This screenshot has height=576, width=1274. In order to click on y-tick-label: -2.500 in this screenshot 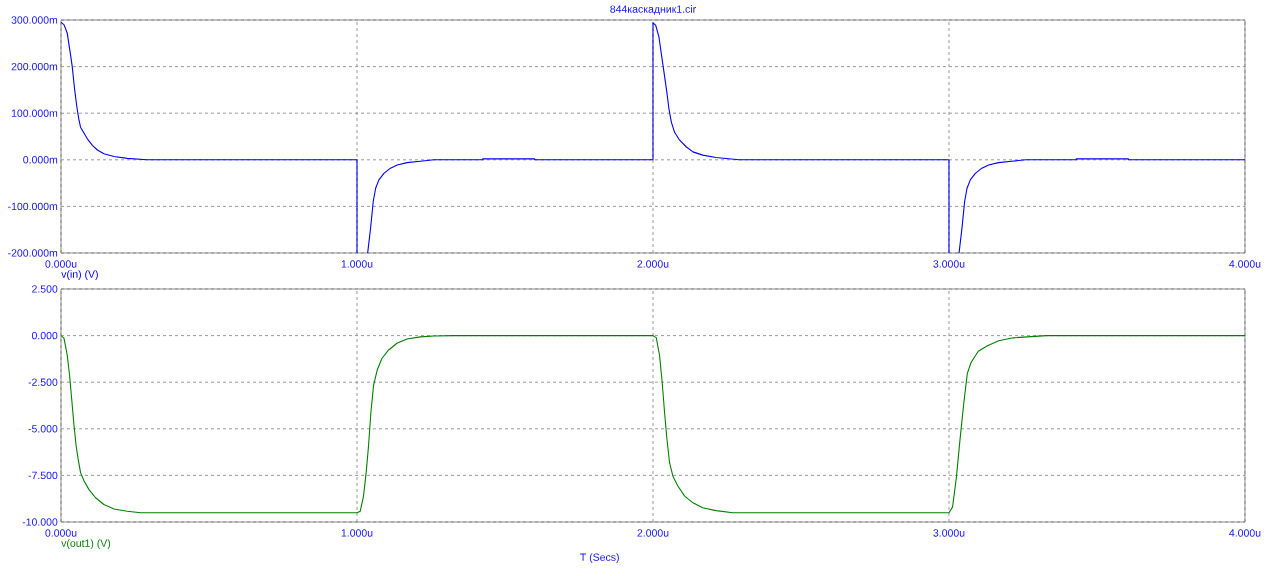, I will do `click(43, 382)`.